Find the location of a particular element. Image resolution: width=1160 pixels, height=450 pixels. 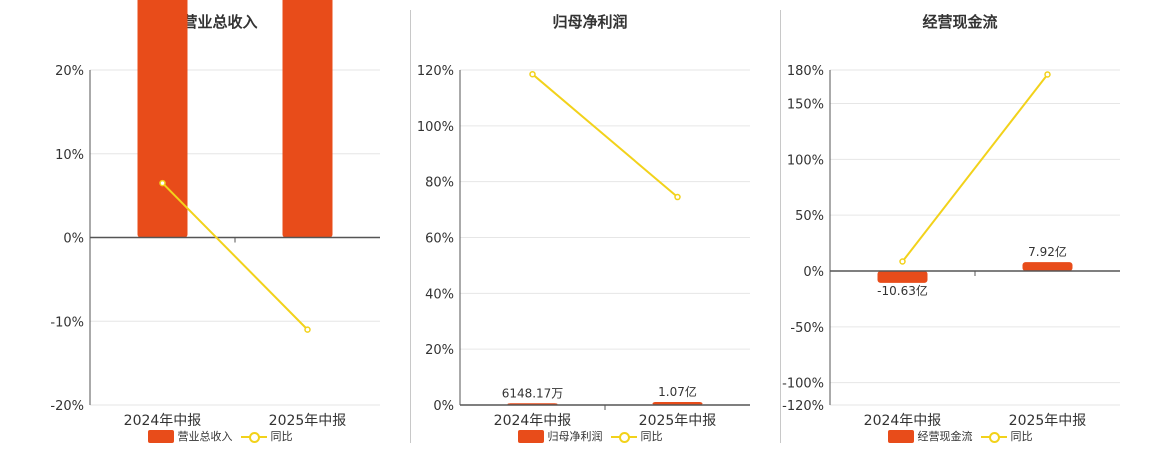

legend-label: 归母净利润 is located at coordinates (575, 436).